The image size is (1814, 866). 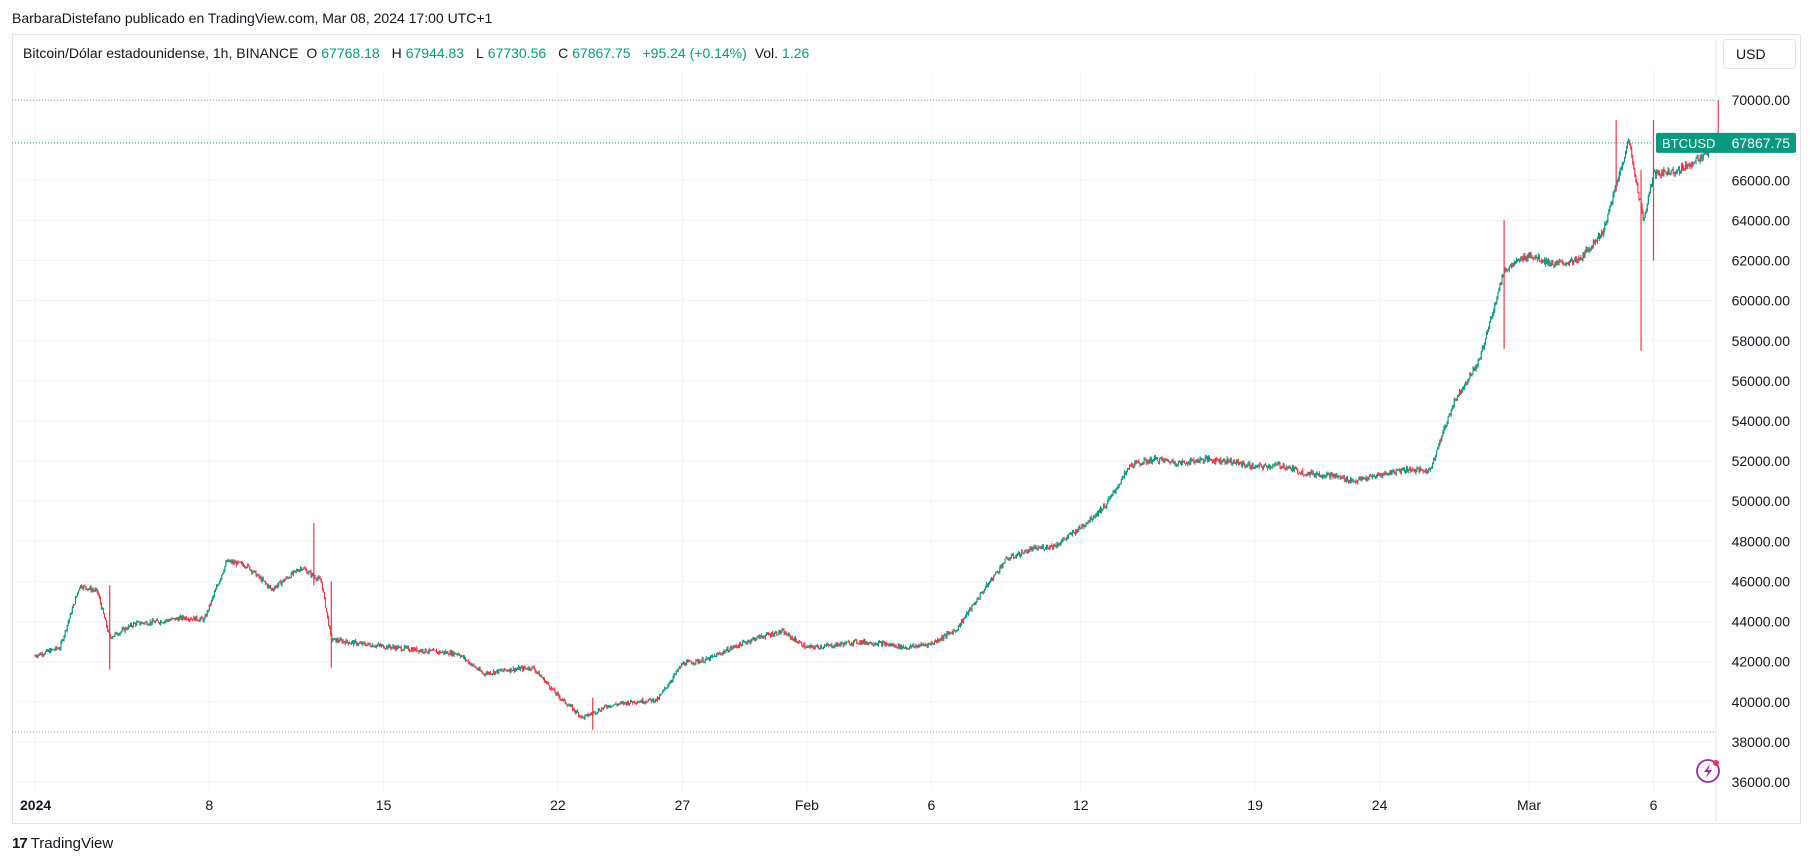 I want to click on tradingview-logo-icon: 17, so click(x=20, y=843).